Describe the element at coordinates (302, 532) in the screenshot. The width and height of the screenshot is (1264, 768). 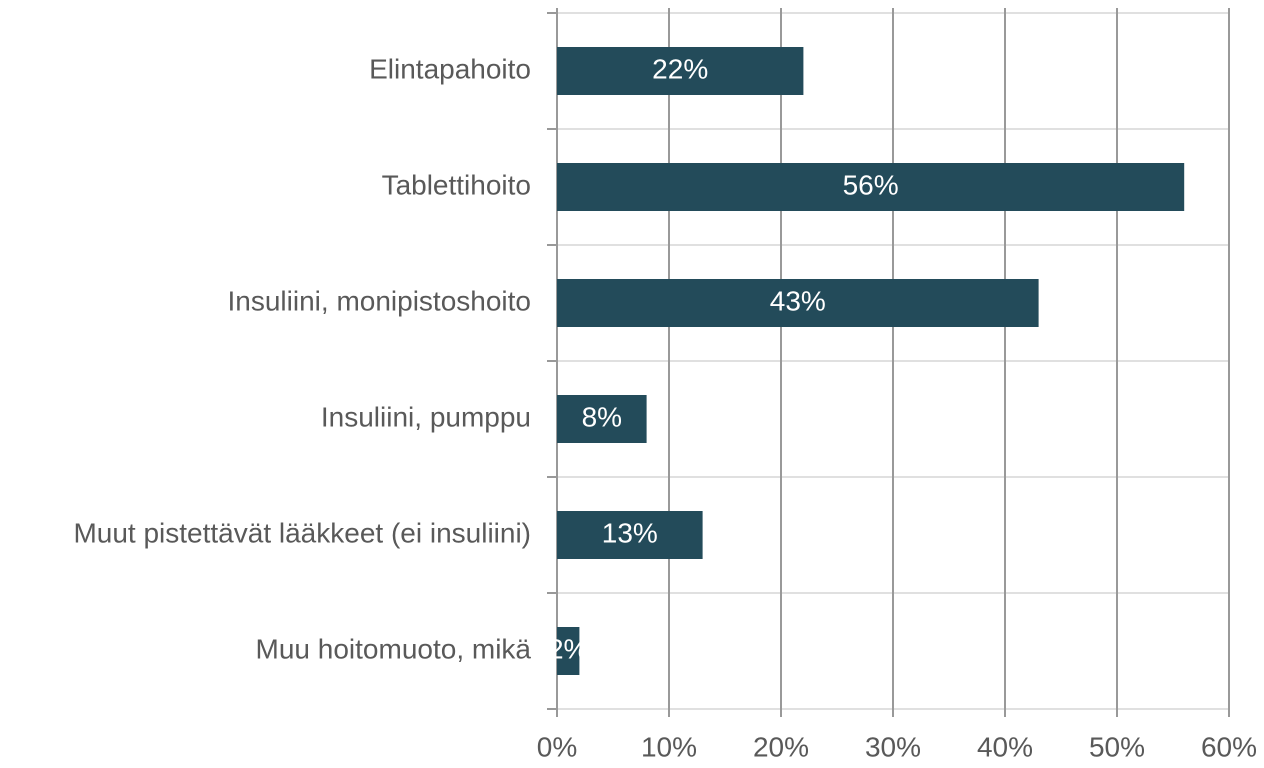
I see `y-tick-label: Muut pistettävät lääkkeet (ei insuliini)` at that location.